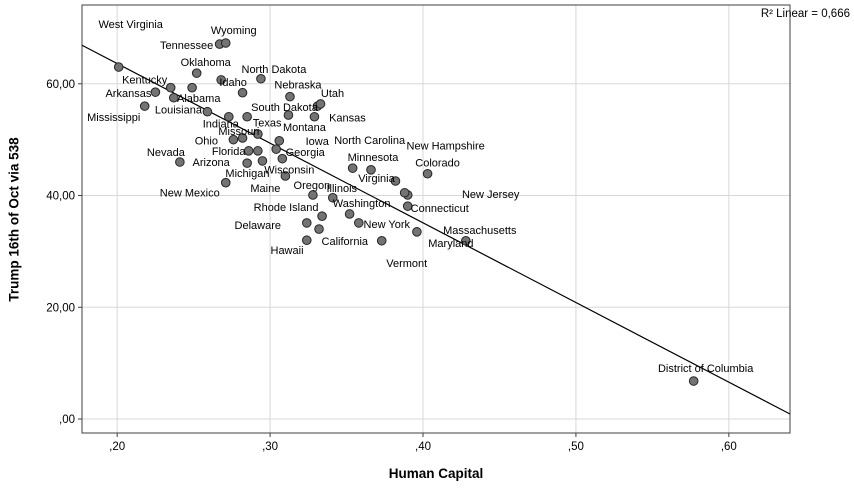  What do you see at coordinates (67, 420) in the screenshot?
I see `y-tick-label: ,00` at bounding box center [67, 420].